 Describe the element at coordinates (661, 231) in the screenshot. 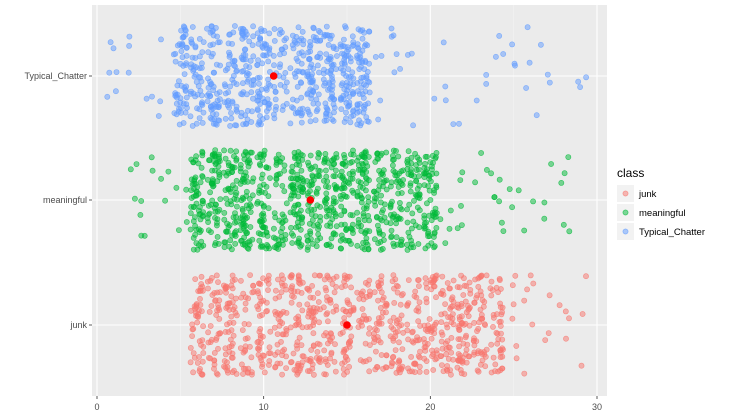

I see `legend-item: Typical_Chatter` at that location.